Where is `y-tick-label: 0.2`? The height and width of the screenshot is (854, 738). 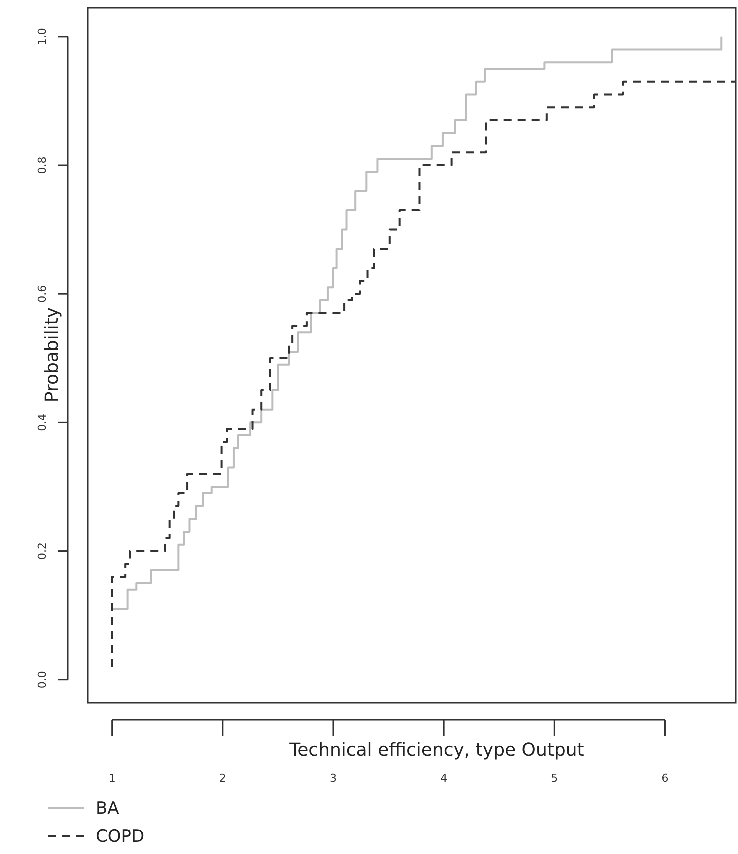 y-tick-label: 0.2 is located at coordinates (42, 551).